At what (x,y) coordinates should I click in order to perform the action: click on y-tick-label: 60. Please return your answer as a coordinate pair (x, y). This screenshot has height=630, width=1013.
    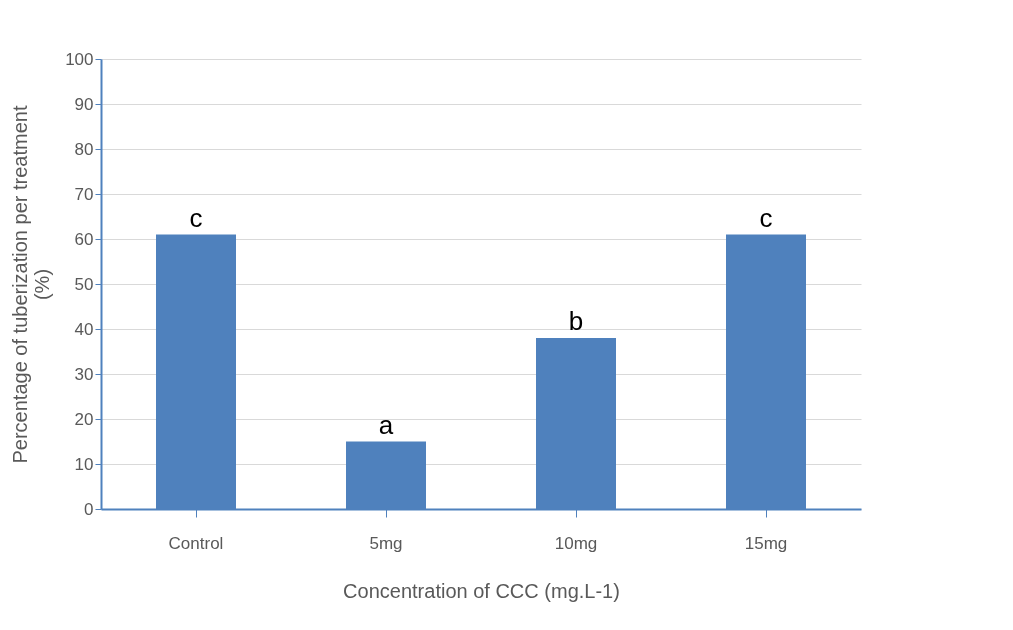
    Looking at the image, I should click on (84, 239).